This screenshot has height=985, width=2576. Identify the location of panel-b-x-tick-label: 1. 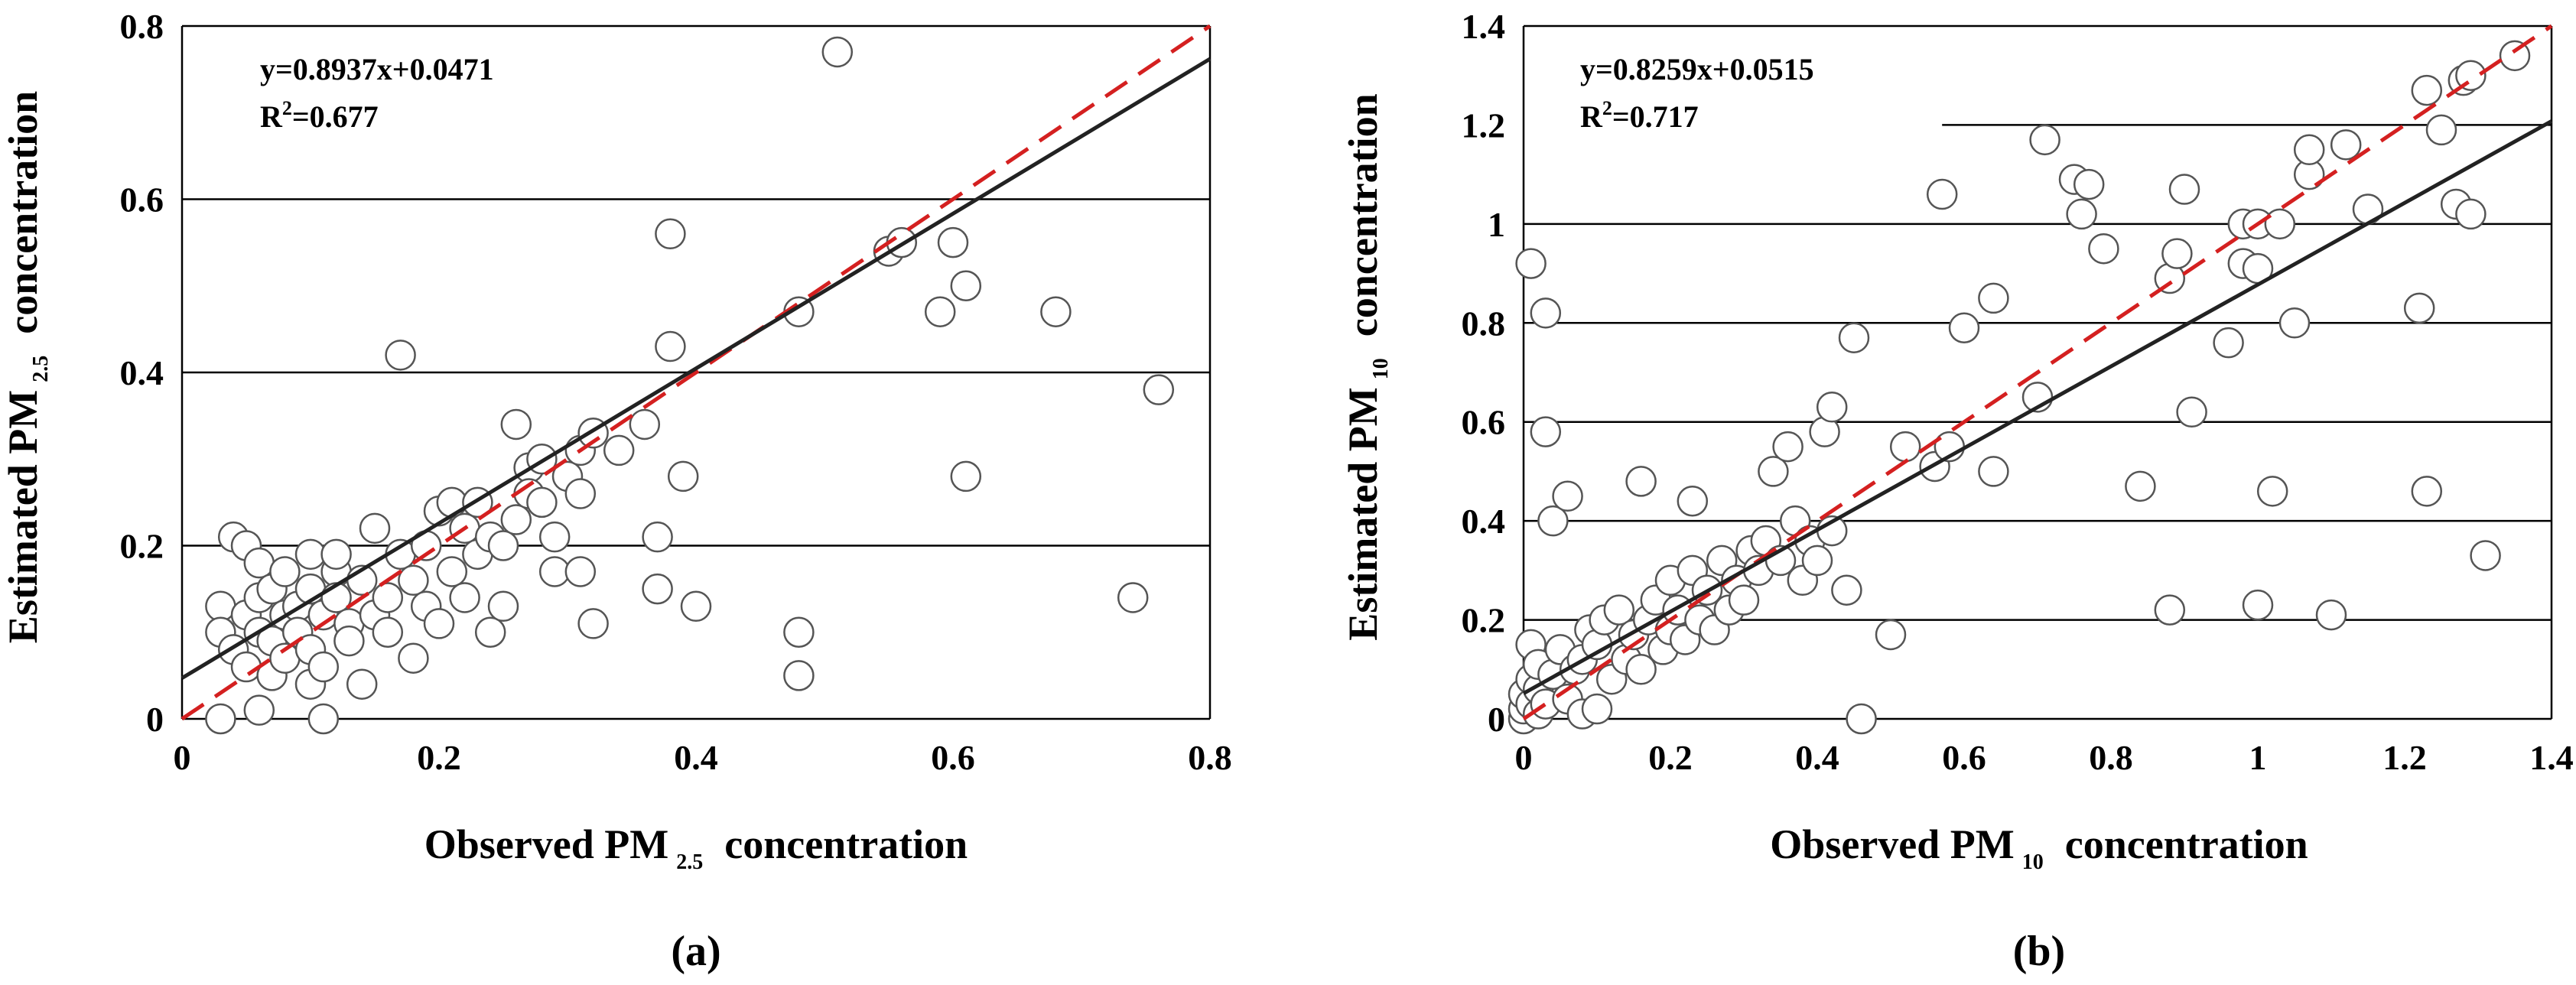
(2258, 757).